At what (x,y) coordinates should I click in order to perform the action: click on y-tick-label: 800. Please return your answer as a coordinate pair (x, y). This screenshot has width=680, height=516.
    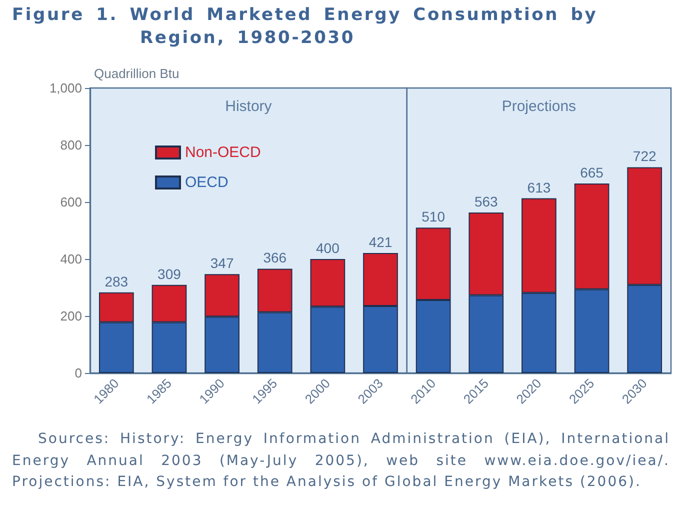
    Looking at the image, I should click on (71, 145).